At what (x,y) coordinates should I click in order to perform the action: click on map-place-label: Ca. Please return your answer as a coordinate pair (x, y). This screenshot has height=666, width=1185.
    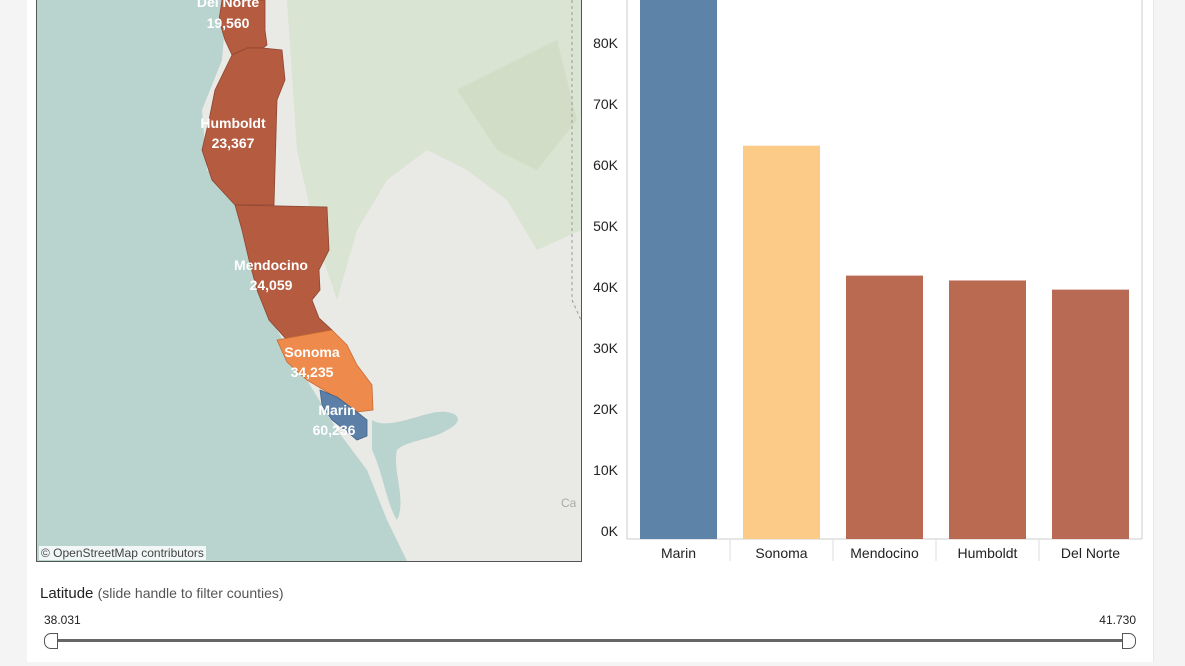
    Looking at the image, I should click on (569, 503).